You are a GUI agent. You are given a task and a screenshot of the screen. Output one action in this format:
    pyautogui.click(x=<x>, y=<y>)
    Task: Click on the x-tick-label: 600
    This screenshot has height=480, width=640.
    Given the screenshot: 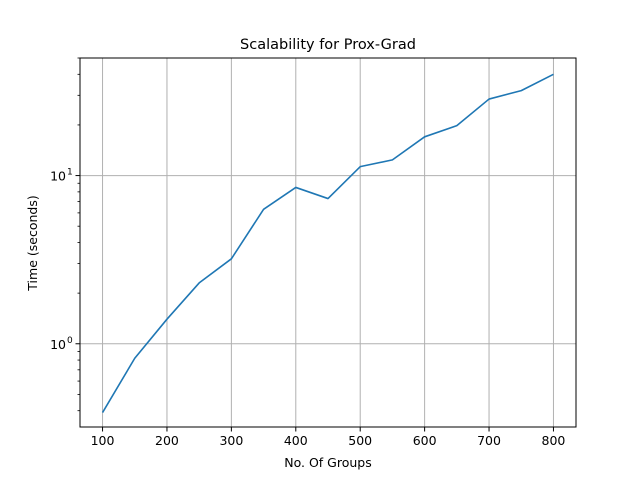 What is the action you would take?
    pyautogui.click(x=425, y=440)
    